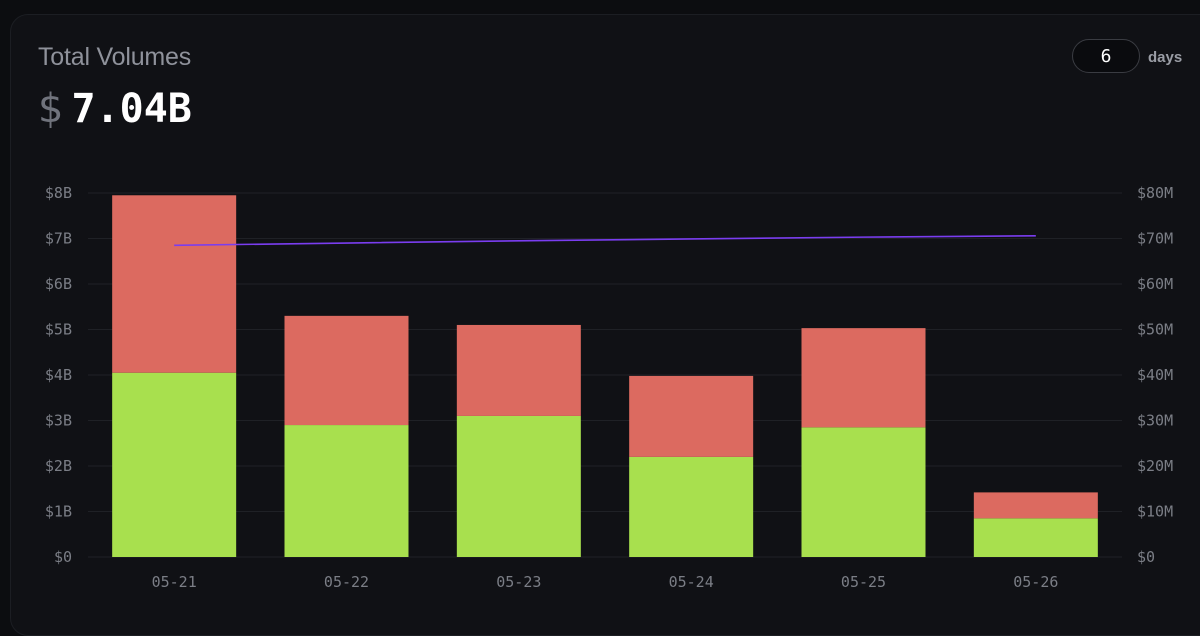 The height and width of the screenshot is (636, 1200). I want to click on y-tick-label: $7B, so click(58, 239).